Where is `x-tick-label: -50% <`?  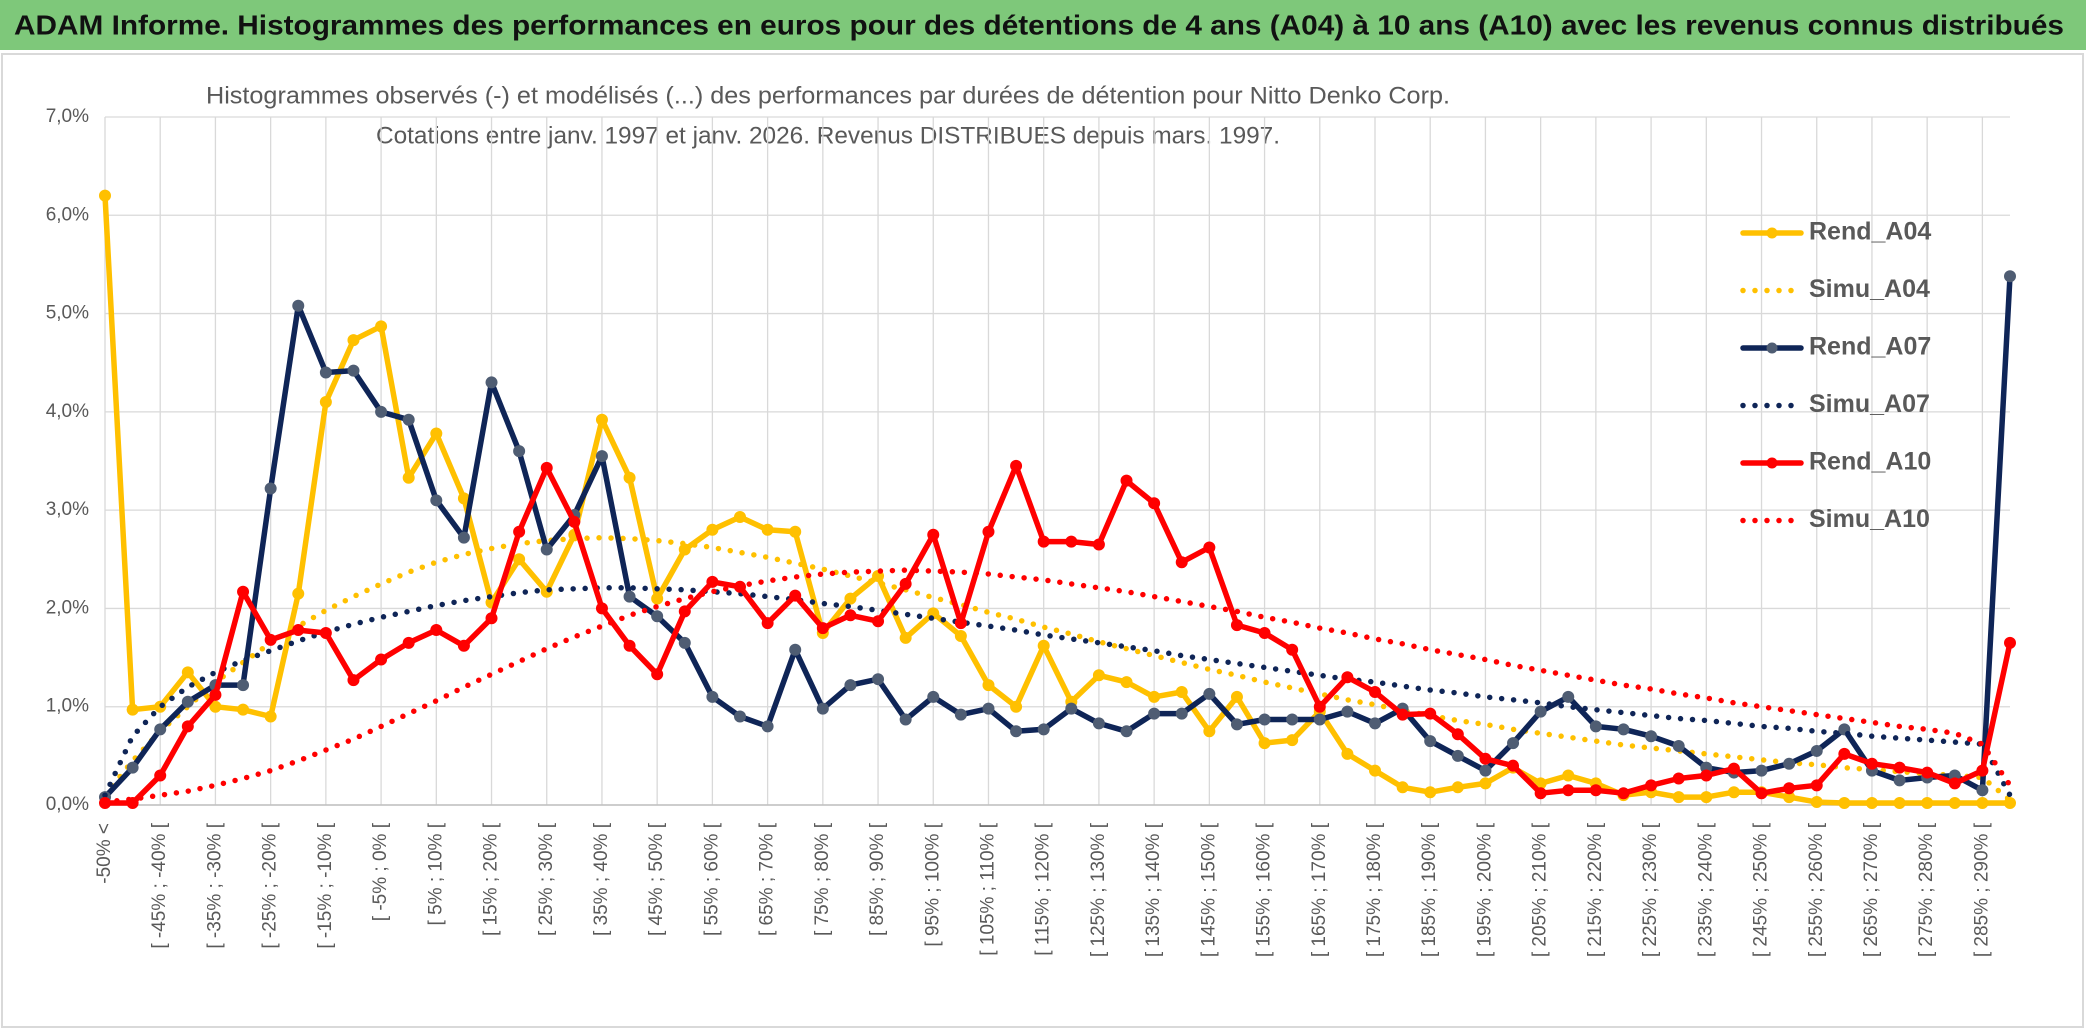
x-tick-label: -50% < is located at coordinates (104, 853).